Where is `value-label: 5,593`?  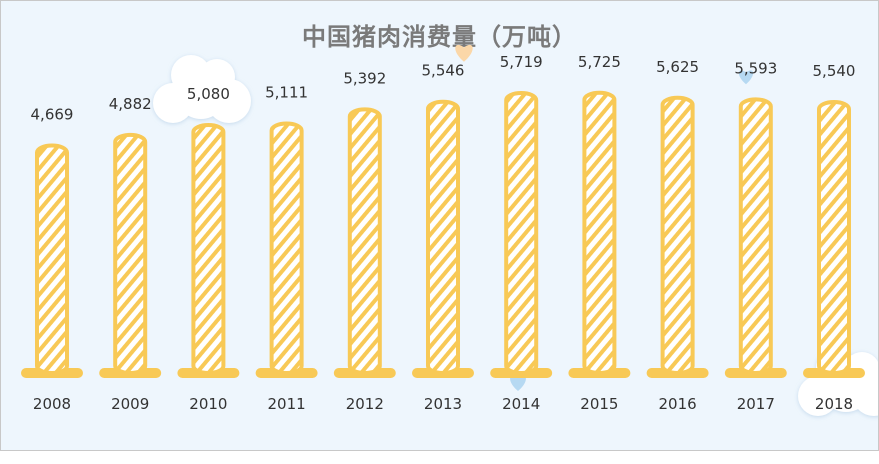 value-label: 5,593 is located at coordinates (755, 68).